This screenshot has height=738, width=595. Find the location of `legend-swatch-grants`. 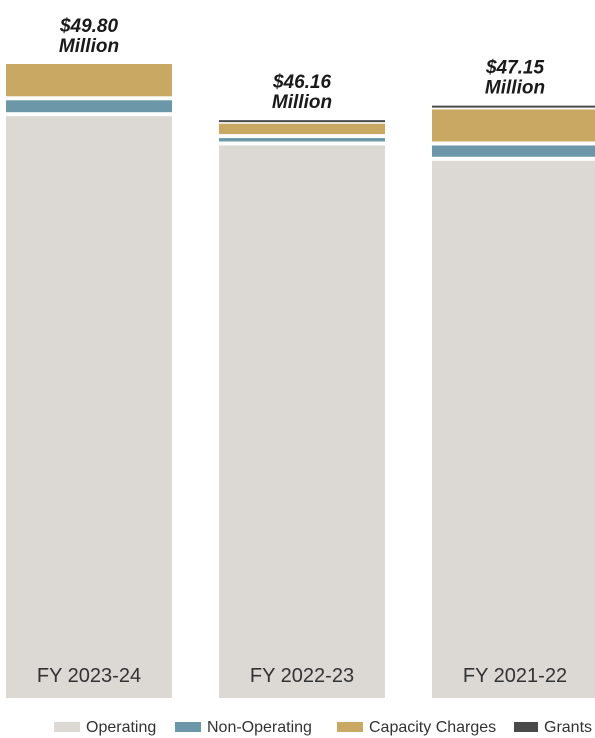

legend-swatch-grants is located at coordinates (526, 727).